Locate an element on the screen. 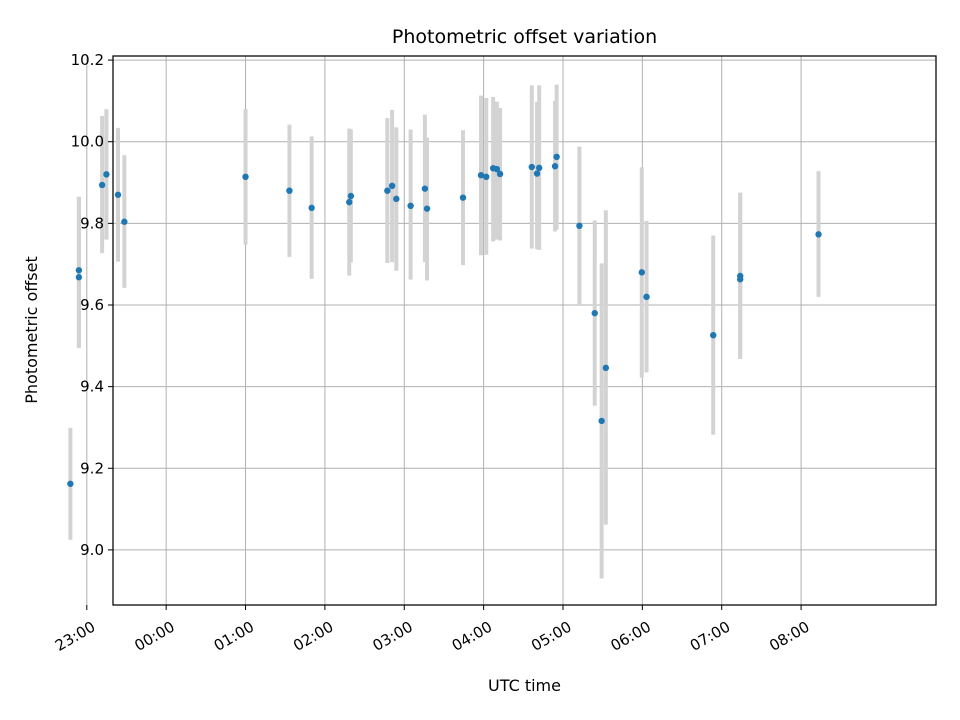 The width and height of the screenshot is (960, 720). y-tick-label: 9.4 is located at coordinates (92, 387).